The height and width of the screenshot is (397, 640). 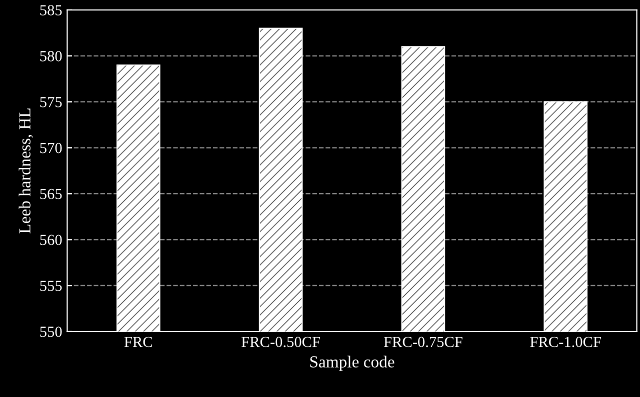 What do you see at coordinates (565, 342) in the screenshot?
I see `x-tick-label: FRC-1.0CF` at bounding box center [565, 342].